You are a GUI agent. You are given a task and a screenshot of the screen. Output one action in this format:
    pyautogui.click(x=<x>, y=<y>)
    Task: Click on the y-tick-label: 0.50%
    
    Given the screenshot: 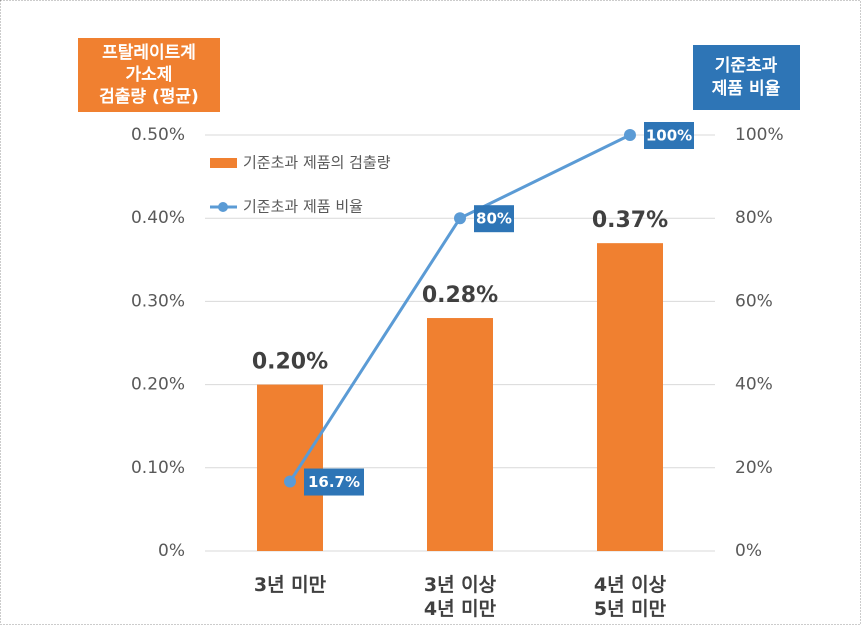 What is the action you would take?
    pyautogui.click(x=158, y=135)
    